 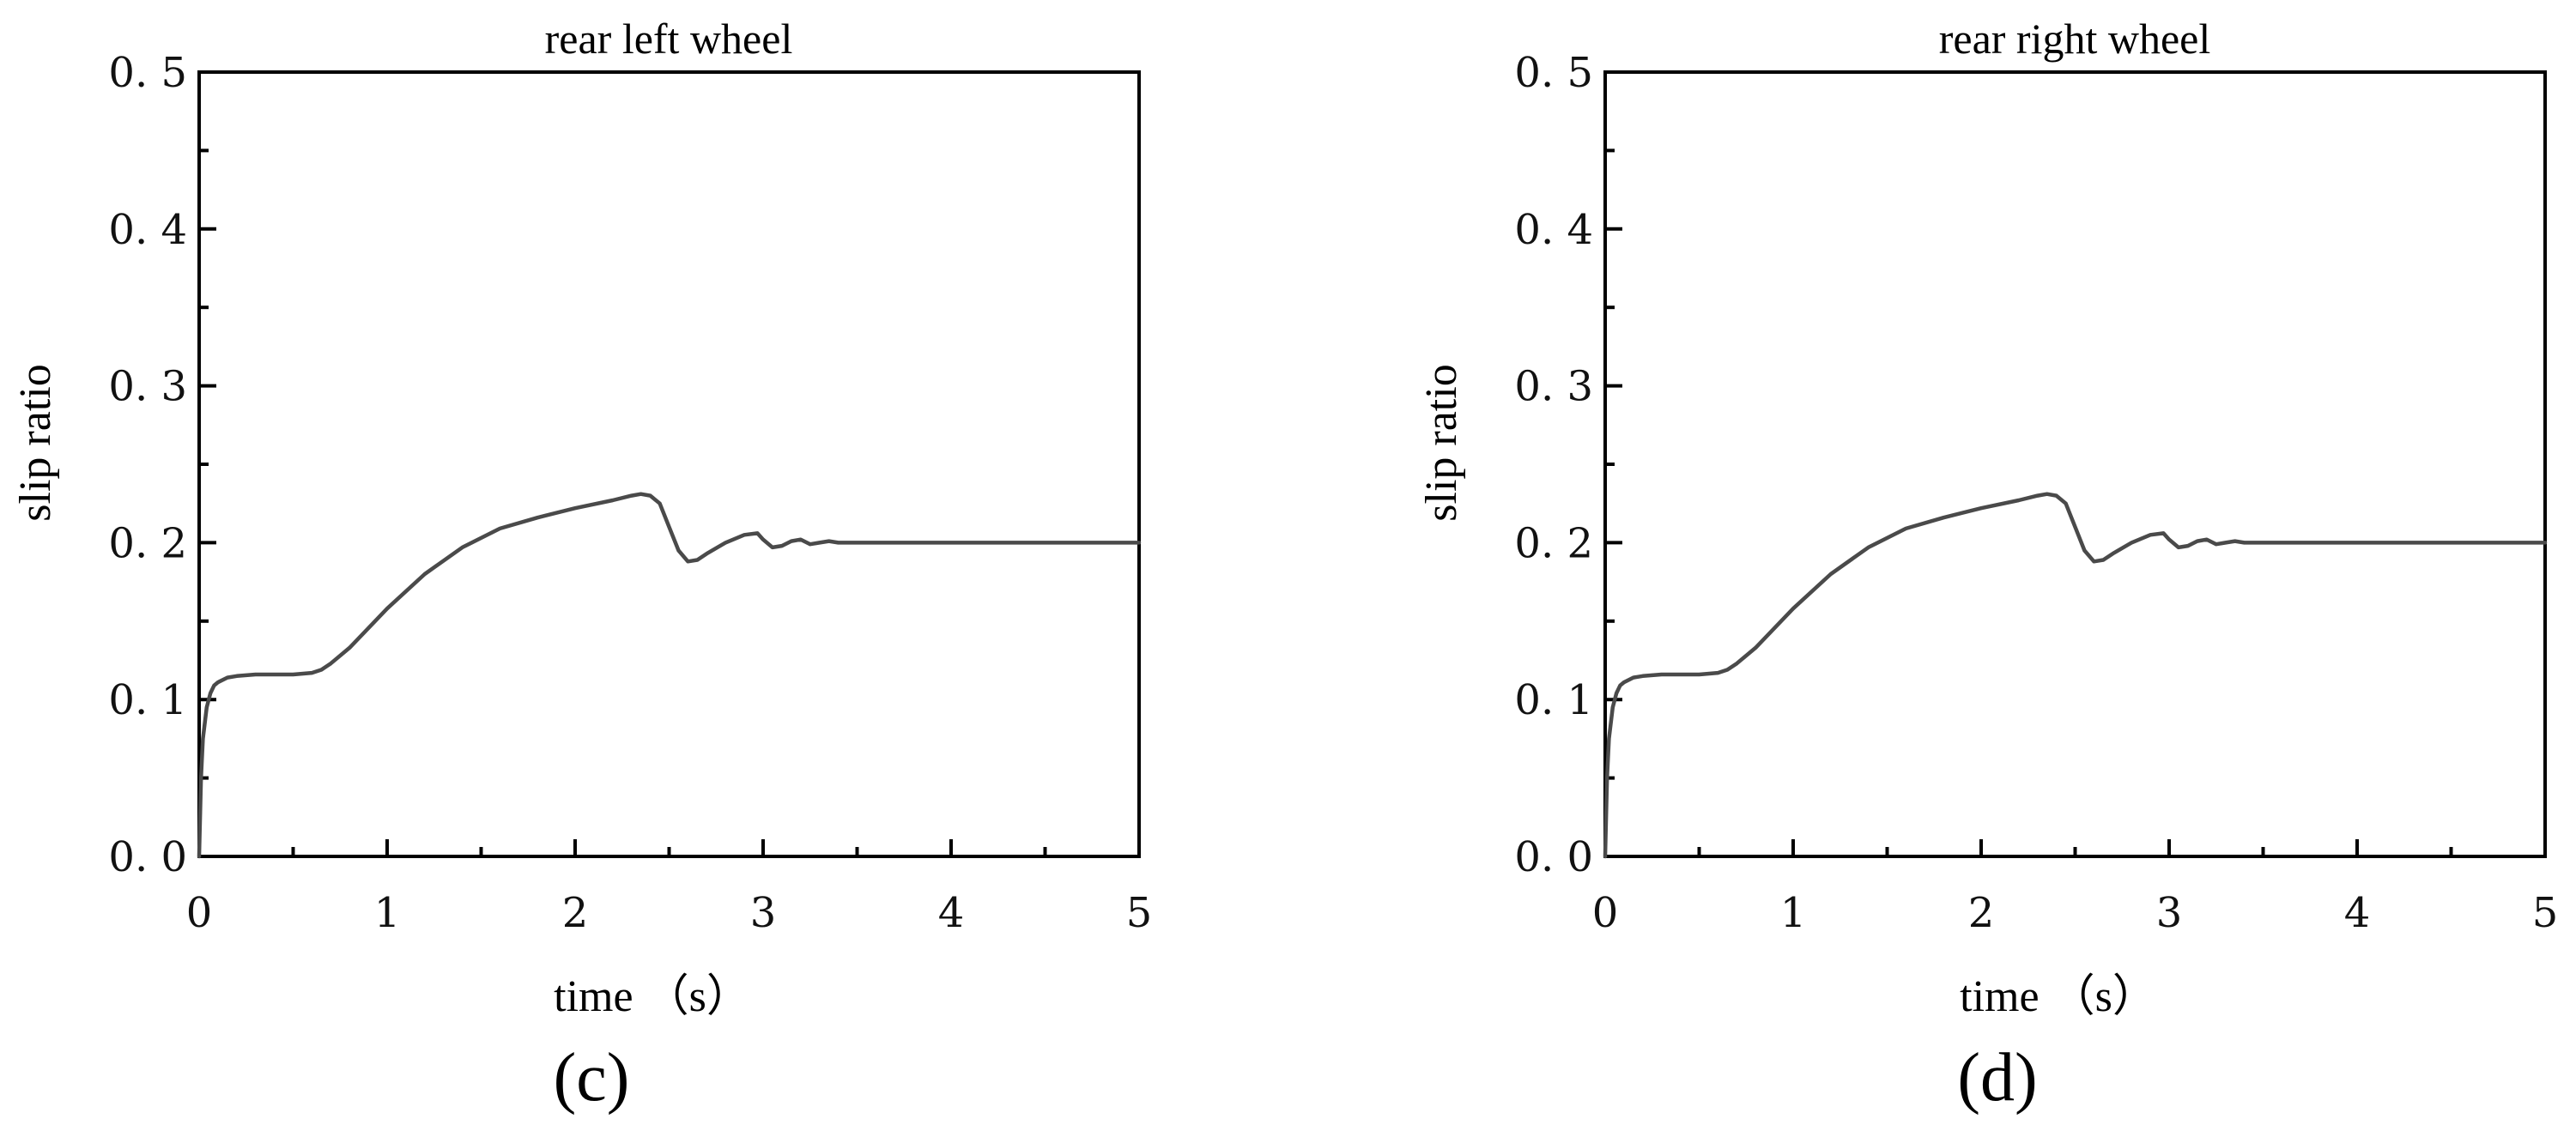 What do you see at coordinates (2075, 39) in the screenshot?
I see `chart-title: rear right wheel` at bounding box center [2075, 39].